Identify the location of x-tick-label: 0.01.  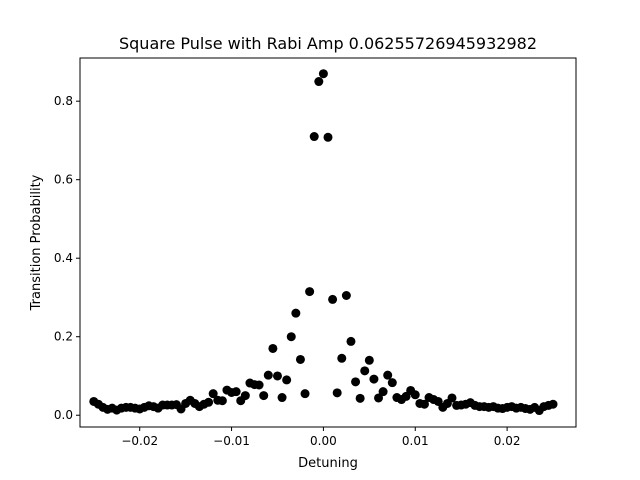
(415, 441).